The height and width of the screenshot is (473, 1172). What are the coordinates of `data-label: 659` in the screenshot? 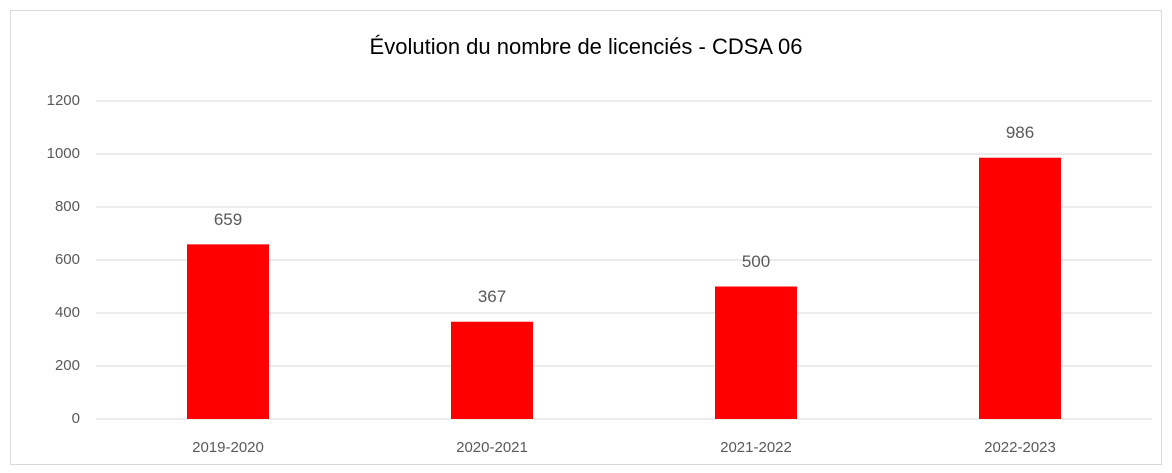 It's located at (228, 219).